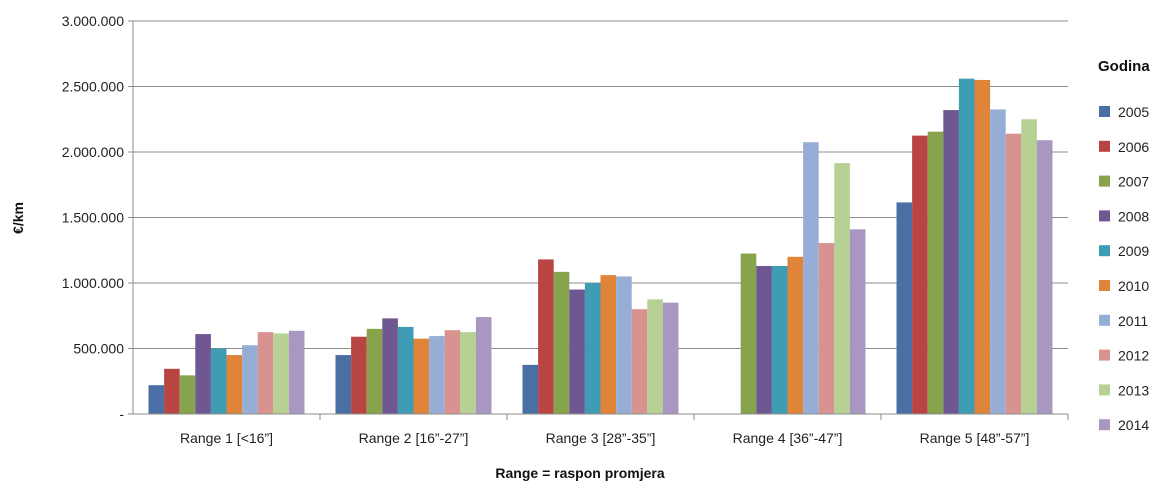 This screenshot has height=483, width=1158. I want to click on x-category-label: Range 2 [16”-27”], so click(414, 438).